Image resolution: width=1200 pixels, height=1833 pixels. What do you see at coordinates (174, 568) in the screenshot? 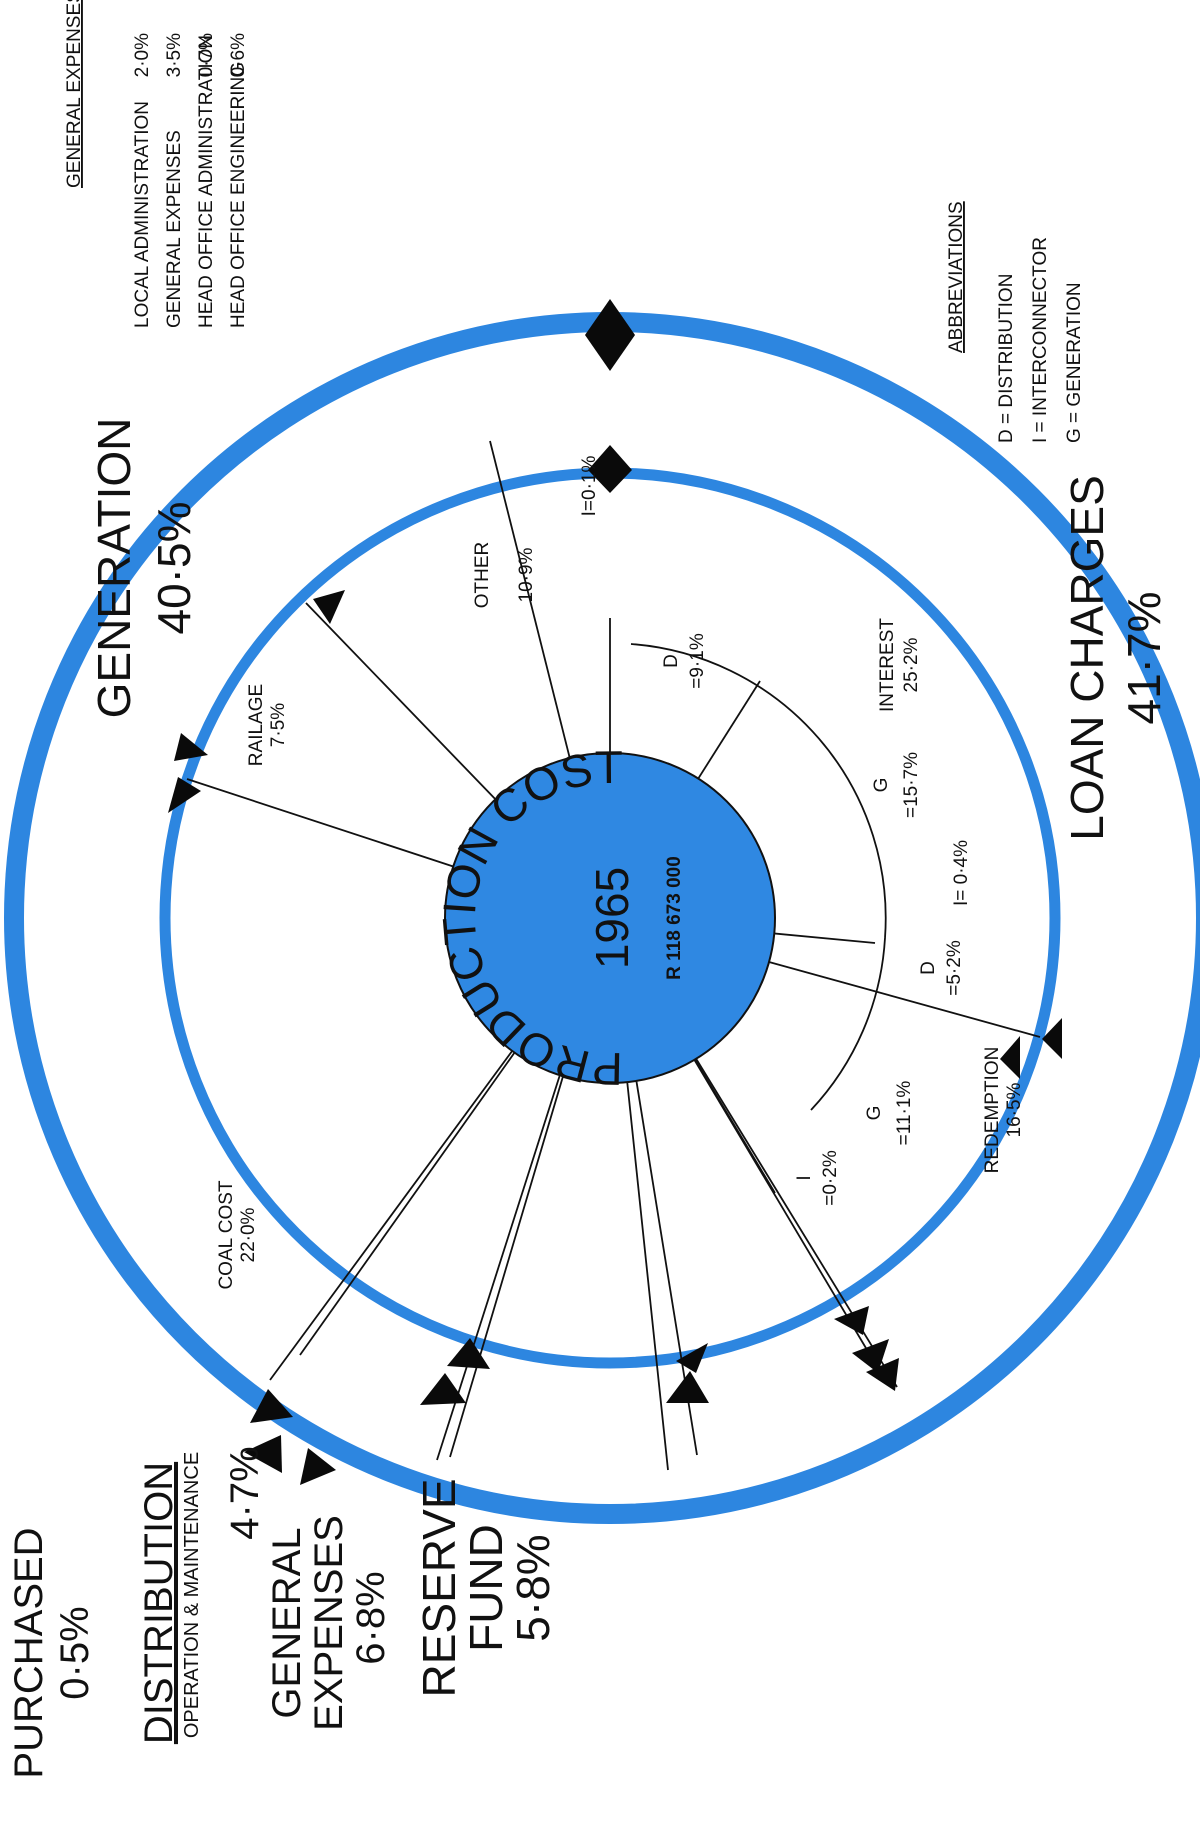
I see `generation-value: 40·5%` at bounding box center [174, 568].